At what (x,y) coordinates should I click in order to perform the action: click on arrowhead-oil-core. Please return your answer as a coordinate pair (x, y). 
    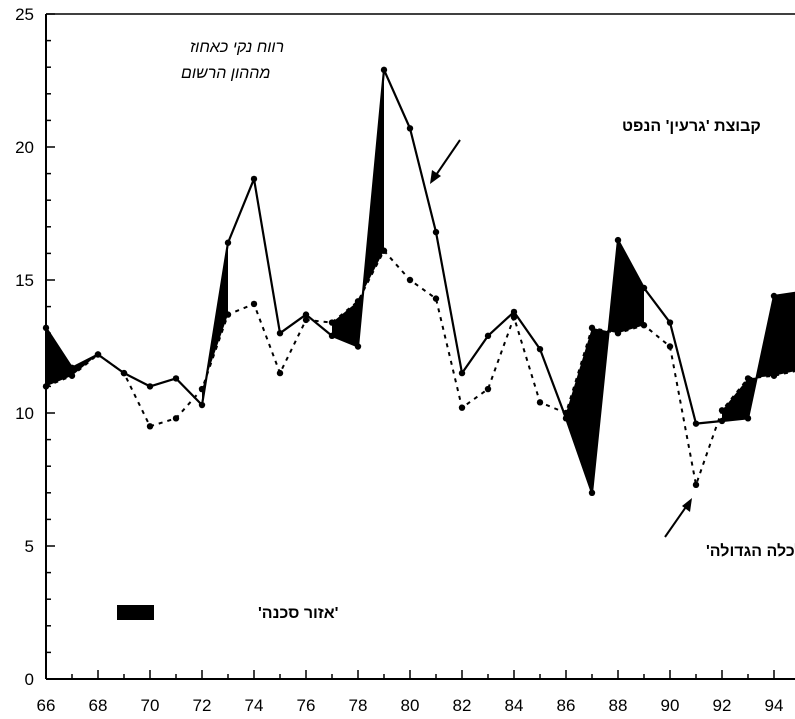
    Looking at the image, I should click on (435, 177).